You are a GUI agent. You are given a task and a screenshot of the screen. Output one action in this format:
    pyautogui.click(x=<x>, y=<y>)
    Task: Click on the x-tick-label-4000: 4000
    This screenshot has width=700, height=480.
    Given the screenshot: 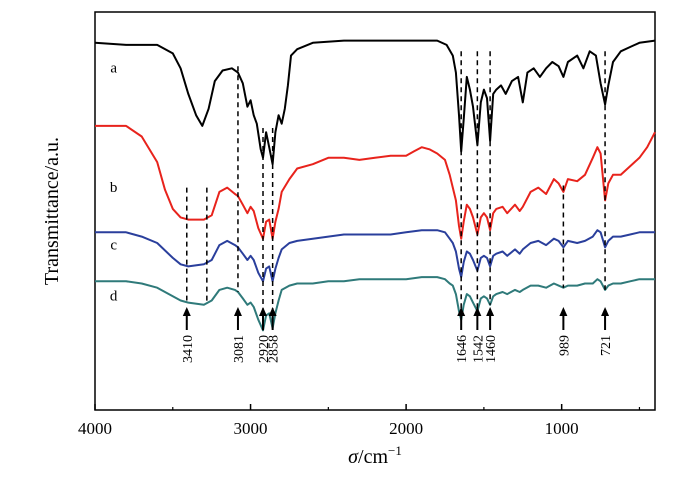 What is the action you would take?
    pyautogui.click(x=95, y=428)
    